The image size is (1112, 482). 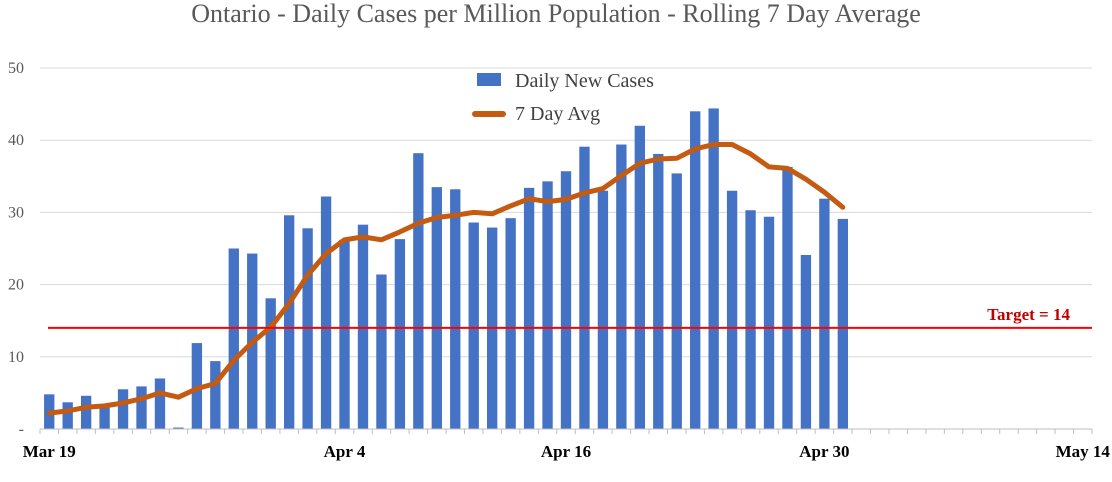 What do you see at coordinates (584, 81) in the screenshot?
I see `legend-label-daily-new-cases: Daily New Cases` at bounding box center [584, 81].